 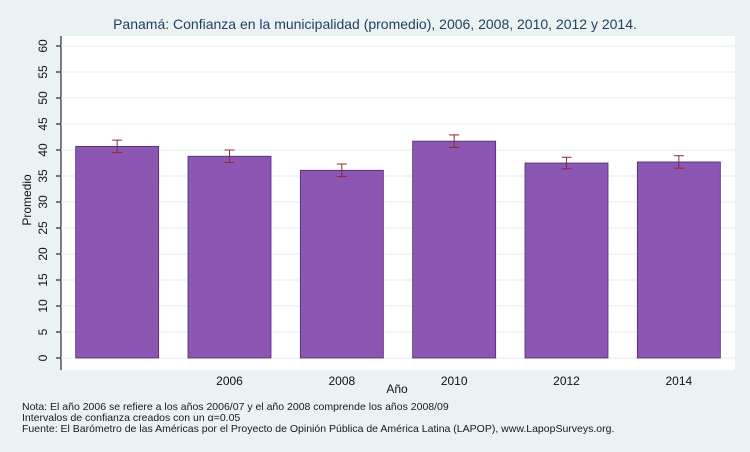 I want to click on y-tick-label: 20, so click(x=43, y=254).